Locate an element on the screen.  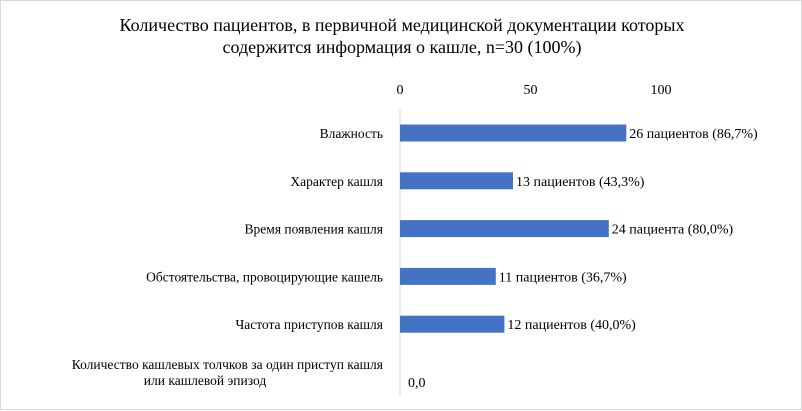
data-label: 12 пациентов (40,0%) is located at coordinates (571, 325).